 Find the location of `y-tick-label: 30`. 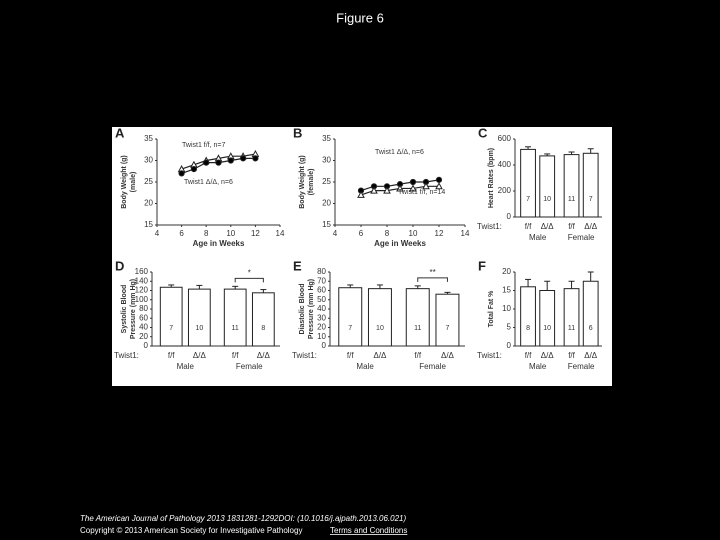

y-tick-label: 30 is located at coordinates (326, 160).